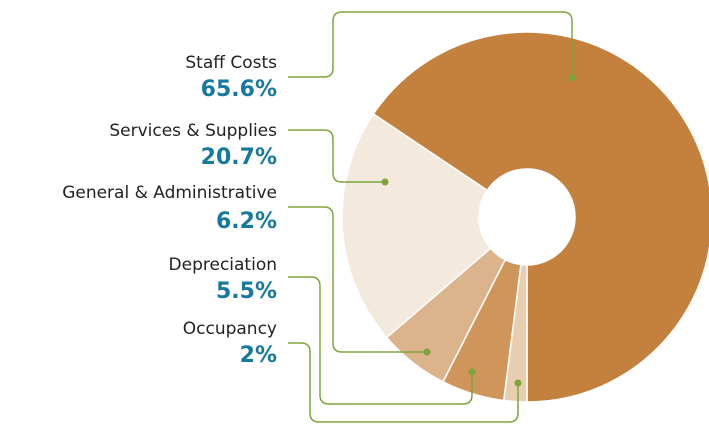 This screenshot has width=709, height=425. What do you see at coordinates (239, 89) in the screenshot?
I see `value-label: 65.6%` at bounding box center [239, 89].